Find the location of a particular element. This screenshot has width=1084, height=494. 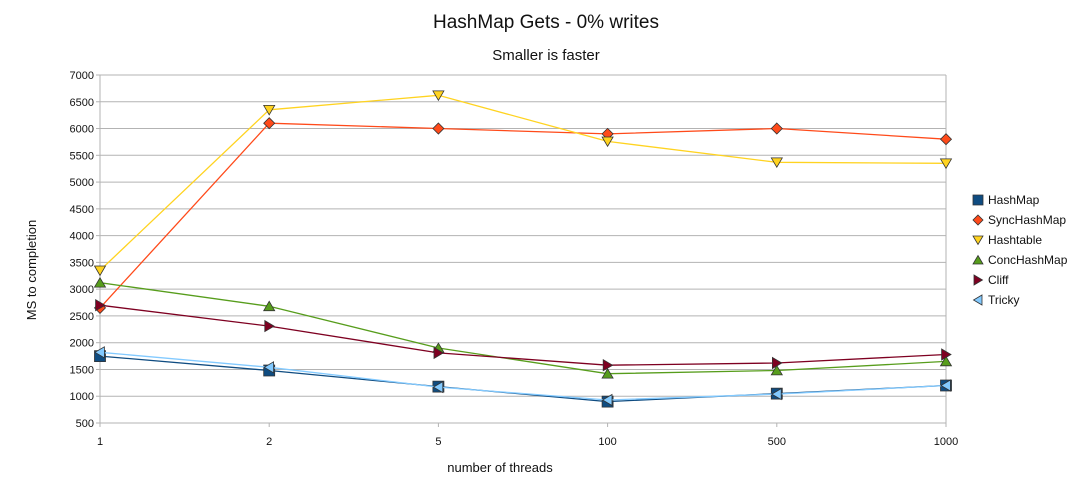

y-tick-label: 4500 is located at coordinates (82, 210).